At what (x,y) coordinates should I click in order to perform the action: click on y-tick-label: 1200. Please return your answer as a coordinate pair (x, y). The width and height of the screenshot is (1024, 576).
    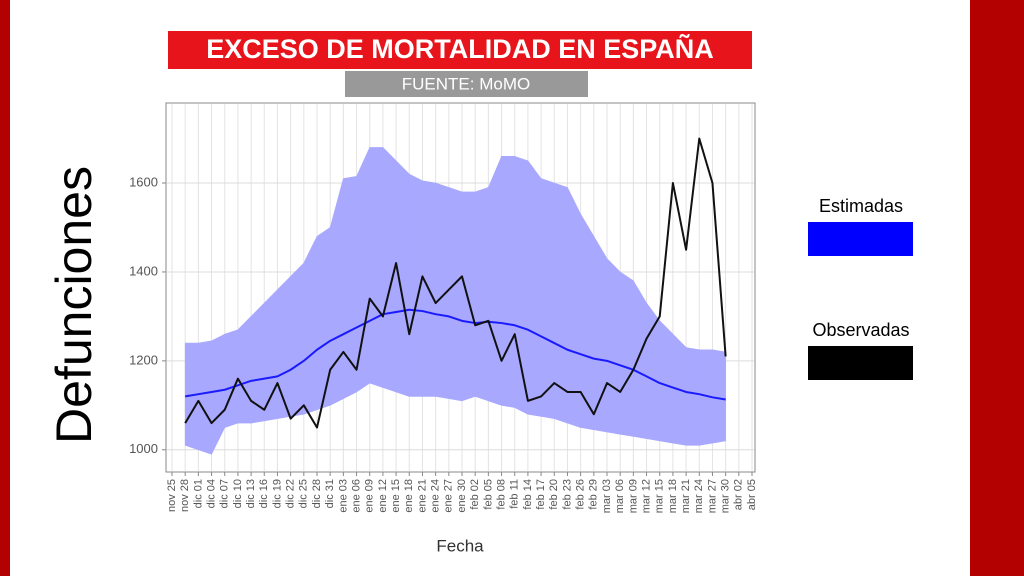
    Looking at the image, I should click on (143, 359).